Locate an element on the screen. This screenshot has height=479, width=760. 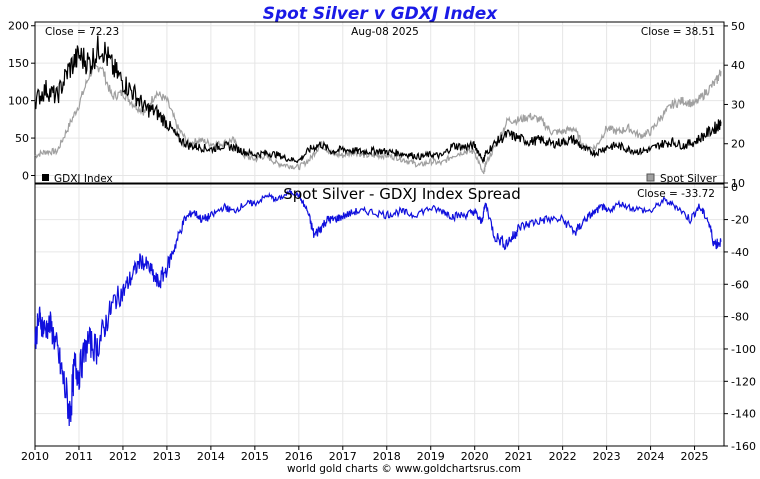
y-right-tick-label: 30 is located at coordinates (738, 104).